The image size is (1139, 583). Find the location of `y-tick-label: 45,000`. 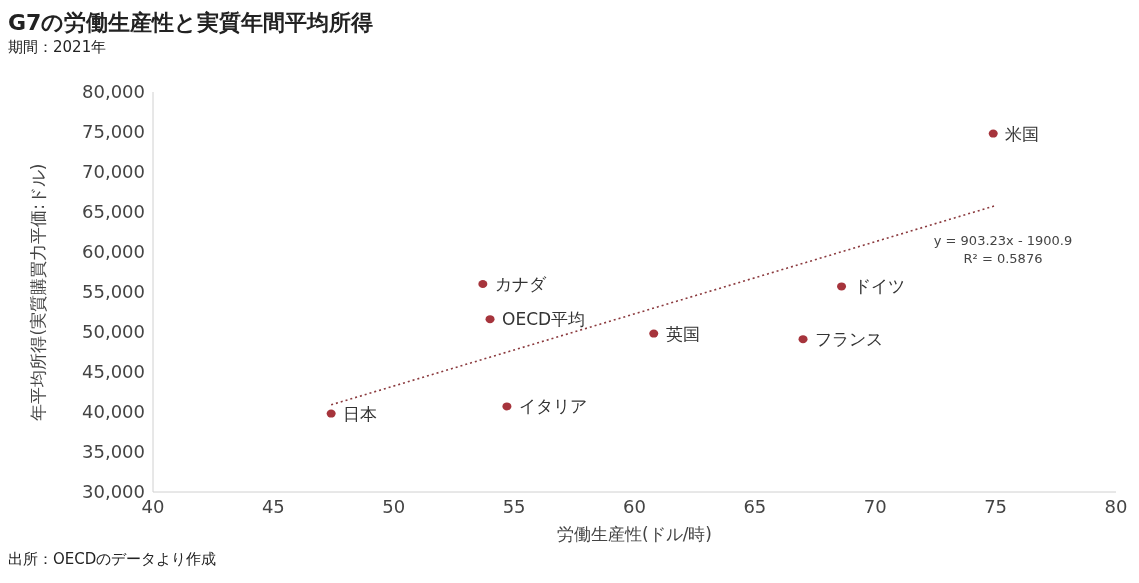

y-tick-label: 45,000 is located at coordinates (113, 372).